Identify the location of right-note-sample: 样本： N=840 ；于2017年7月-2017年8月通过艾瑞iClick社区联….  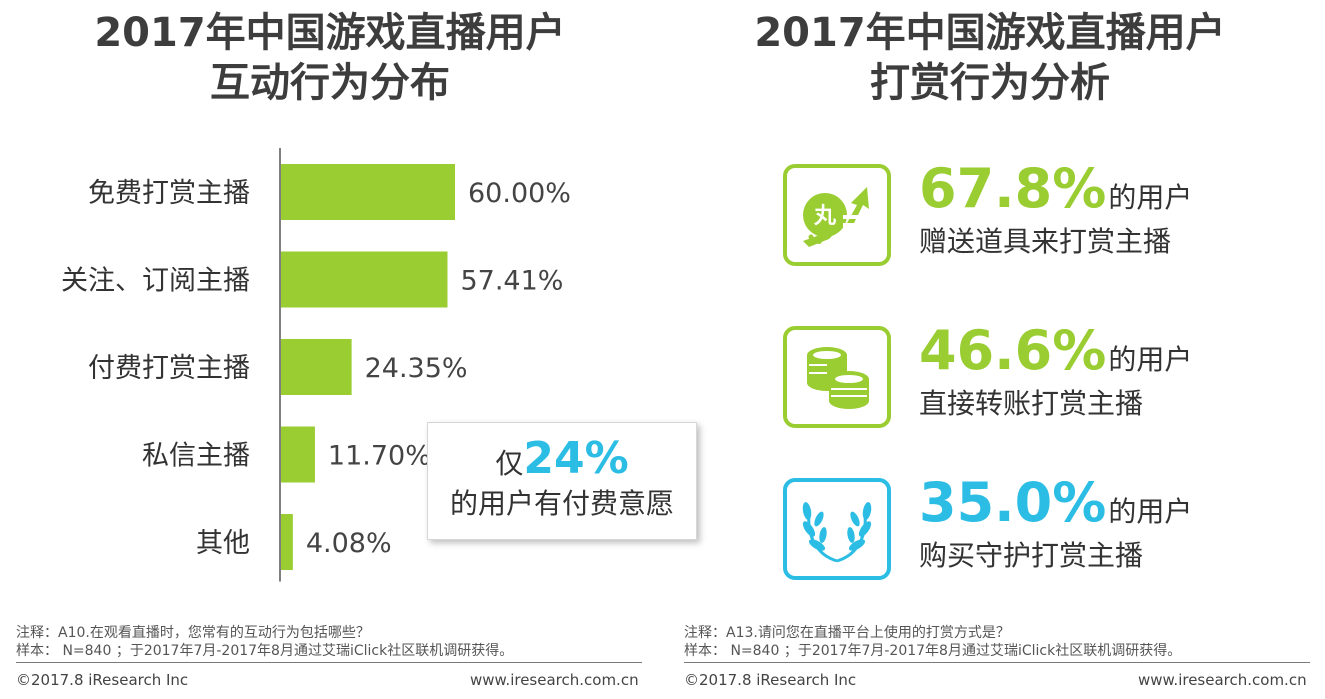
(933, 651).